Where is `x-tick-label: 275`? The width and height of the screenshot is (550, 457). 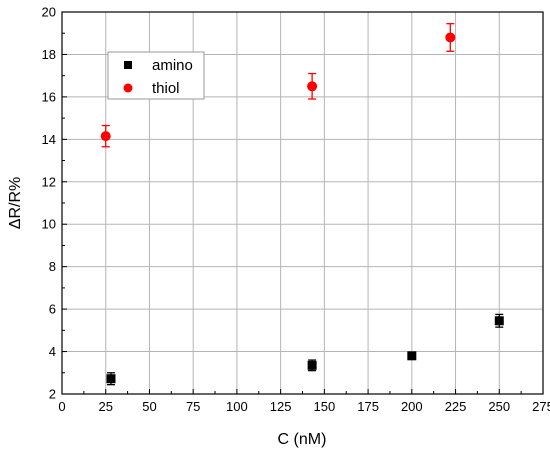
x-tick-label: 275 is located at coordinates (541, 406).